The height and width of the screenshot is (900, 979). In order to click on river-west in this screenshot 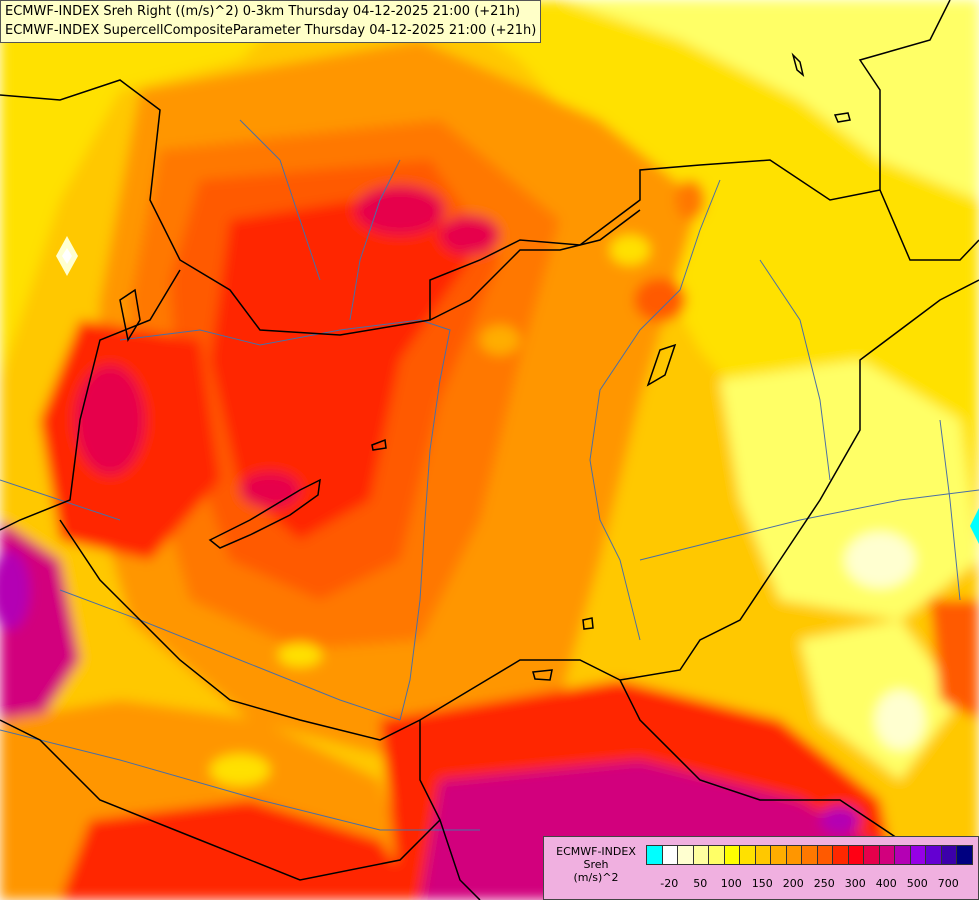, I will do `click(60, 500)`.